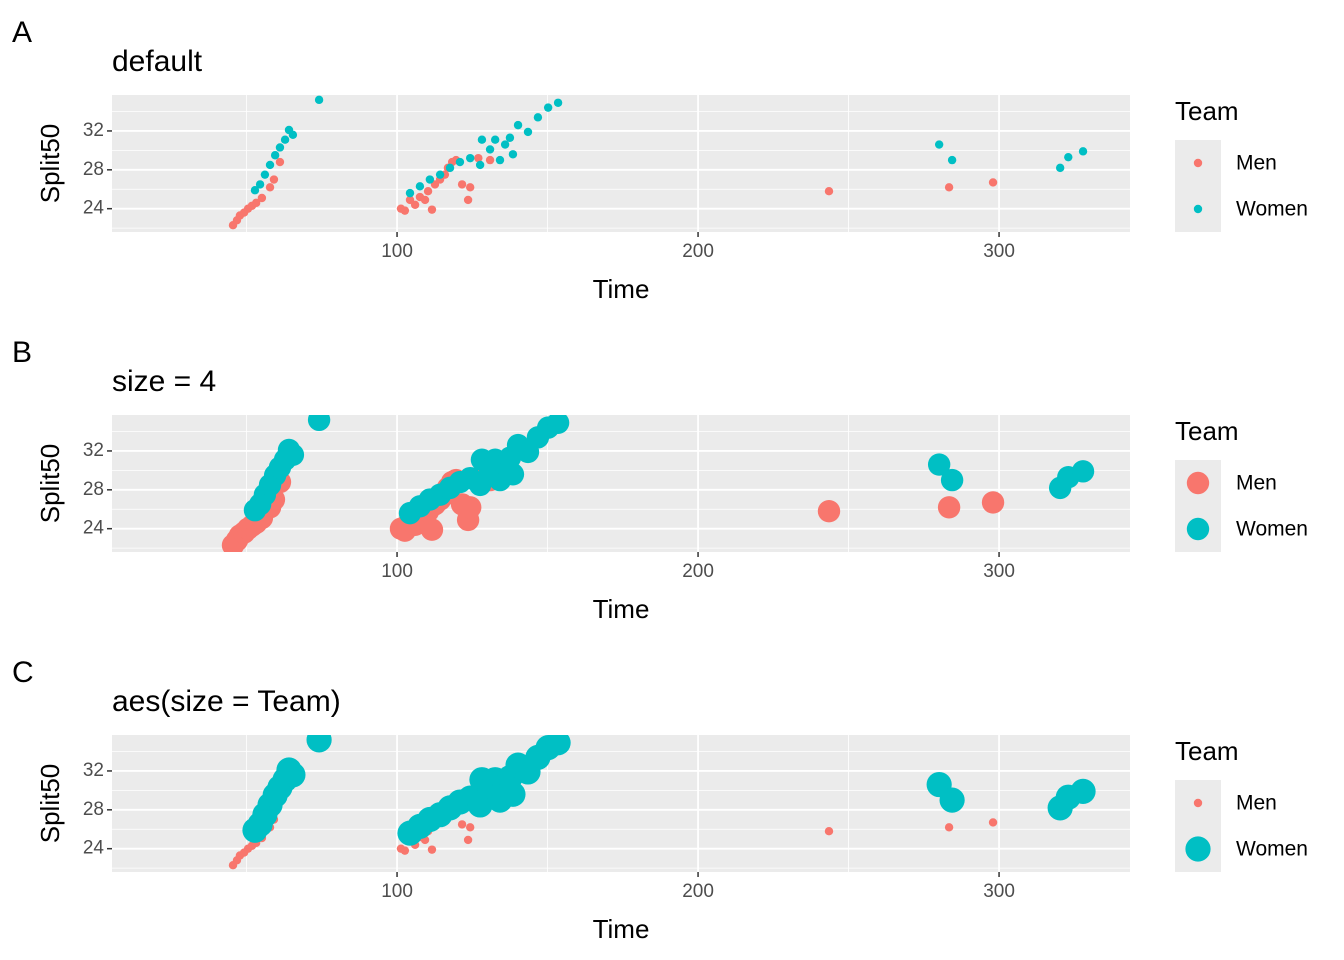  What do you see at coordinates (621, 163) in the screenshot?
I see `plot-background` at bounding box center [621, 163].